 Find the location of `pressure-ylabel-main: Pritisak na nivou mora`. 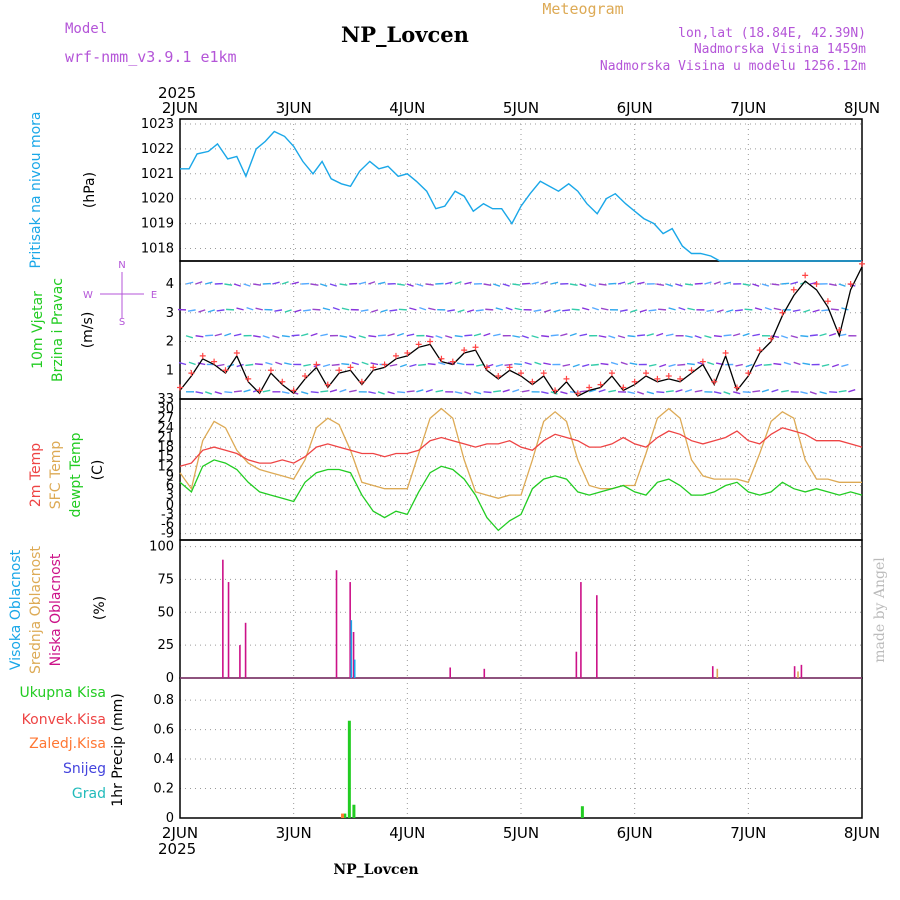

pressure-ylabel-main: Pritisak na nivou mora is located at coordinates (36, 189).